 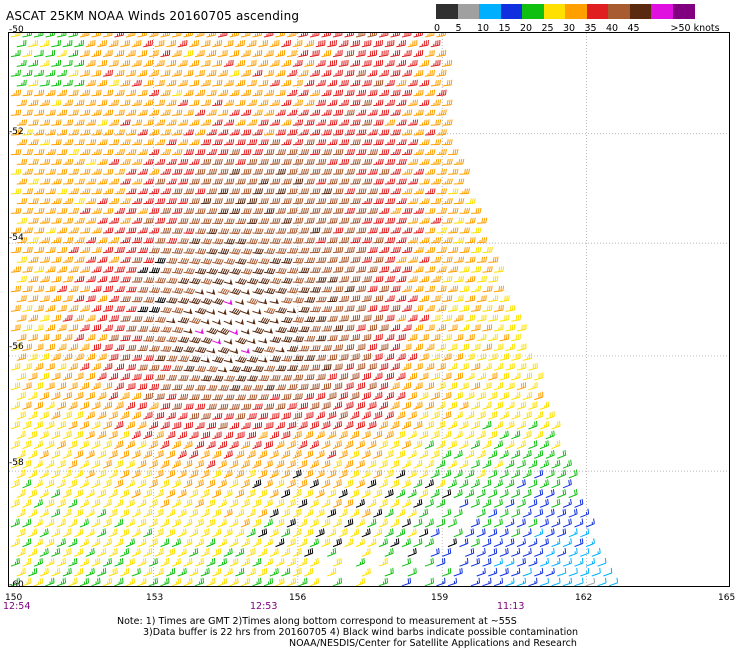 What do you see at coordinates (585, 19) in the screenshot?
I see `wind-speed-legend: 0 5 10 15 20 25 30 35 40 45 >50 knots` at bounding box center [585, 19].